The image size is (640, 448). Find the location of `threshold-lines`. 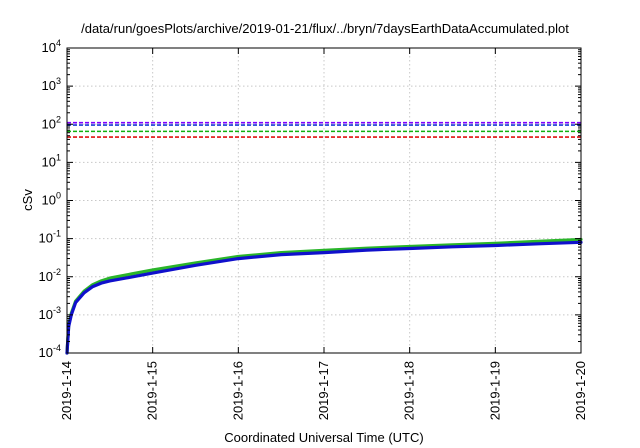

threshold-lines is located at coordinates (324, 129).